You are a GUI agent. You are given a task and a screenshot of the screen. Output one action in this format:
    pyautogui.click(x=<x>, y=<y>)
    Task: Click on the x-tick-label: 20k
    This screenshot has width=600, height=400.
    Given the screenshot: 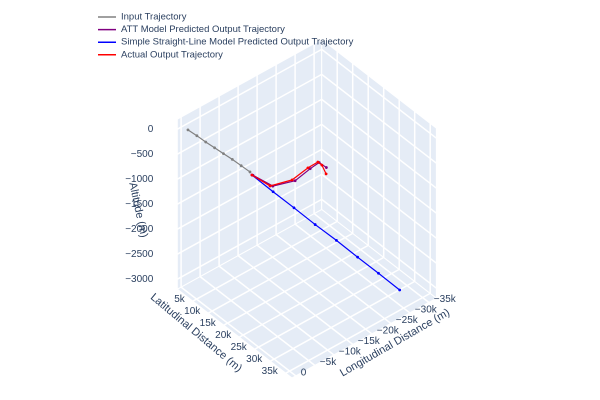 What is the action you would take?
    pyautogui.click(x=223, y=335)
    